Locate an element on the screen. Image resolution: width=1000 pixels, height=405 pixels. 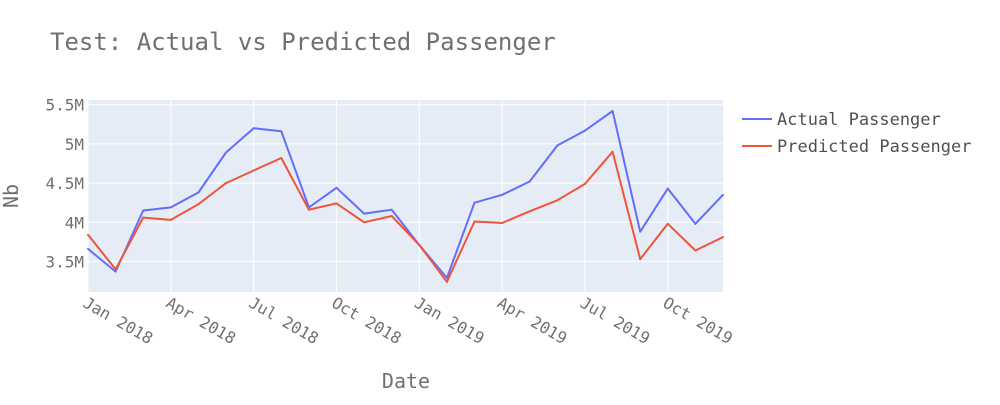
y-tick-label: 4.5M is located at coordinates (64, 183).